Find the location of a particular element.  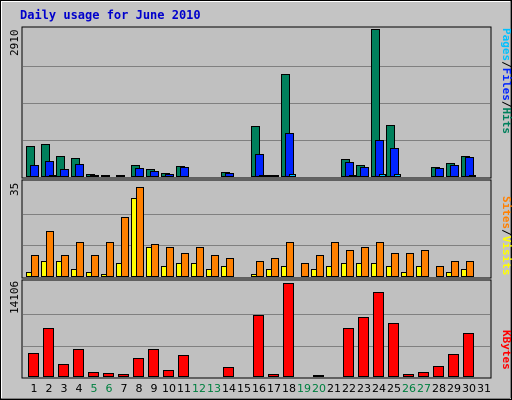

x-tick-label-day-20: 20 is located at coordinates (319, 388).